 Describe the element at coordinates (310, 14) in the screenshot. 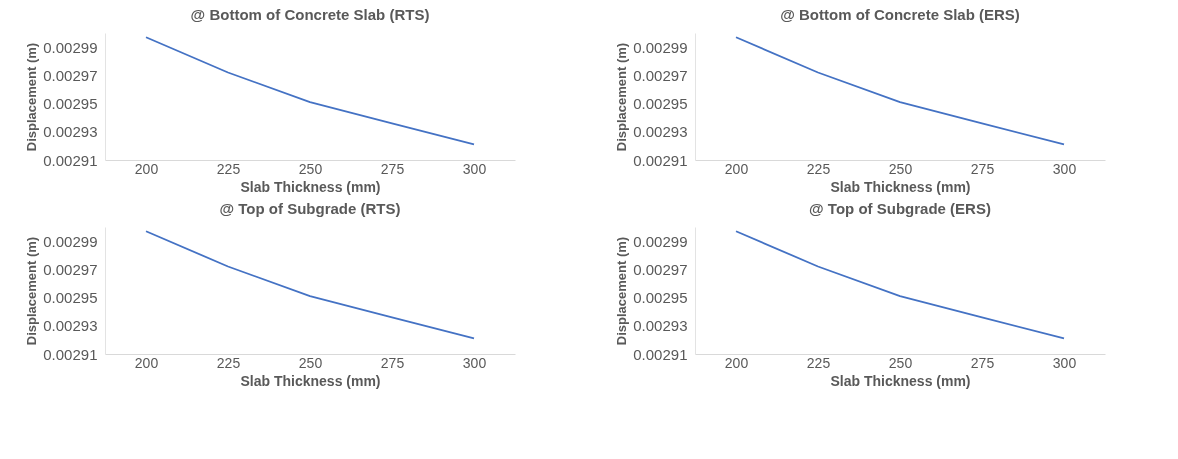

I see `chart-title: @ Bottom of Concrete Slab (RTS)` at that location.